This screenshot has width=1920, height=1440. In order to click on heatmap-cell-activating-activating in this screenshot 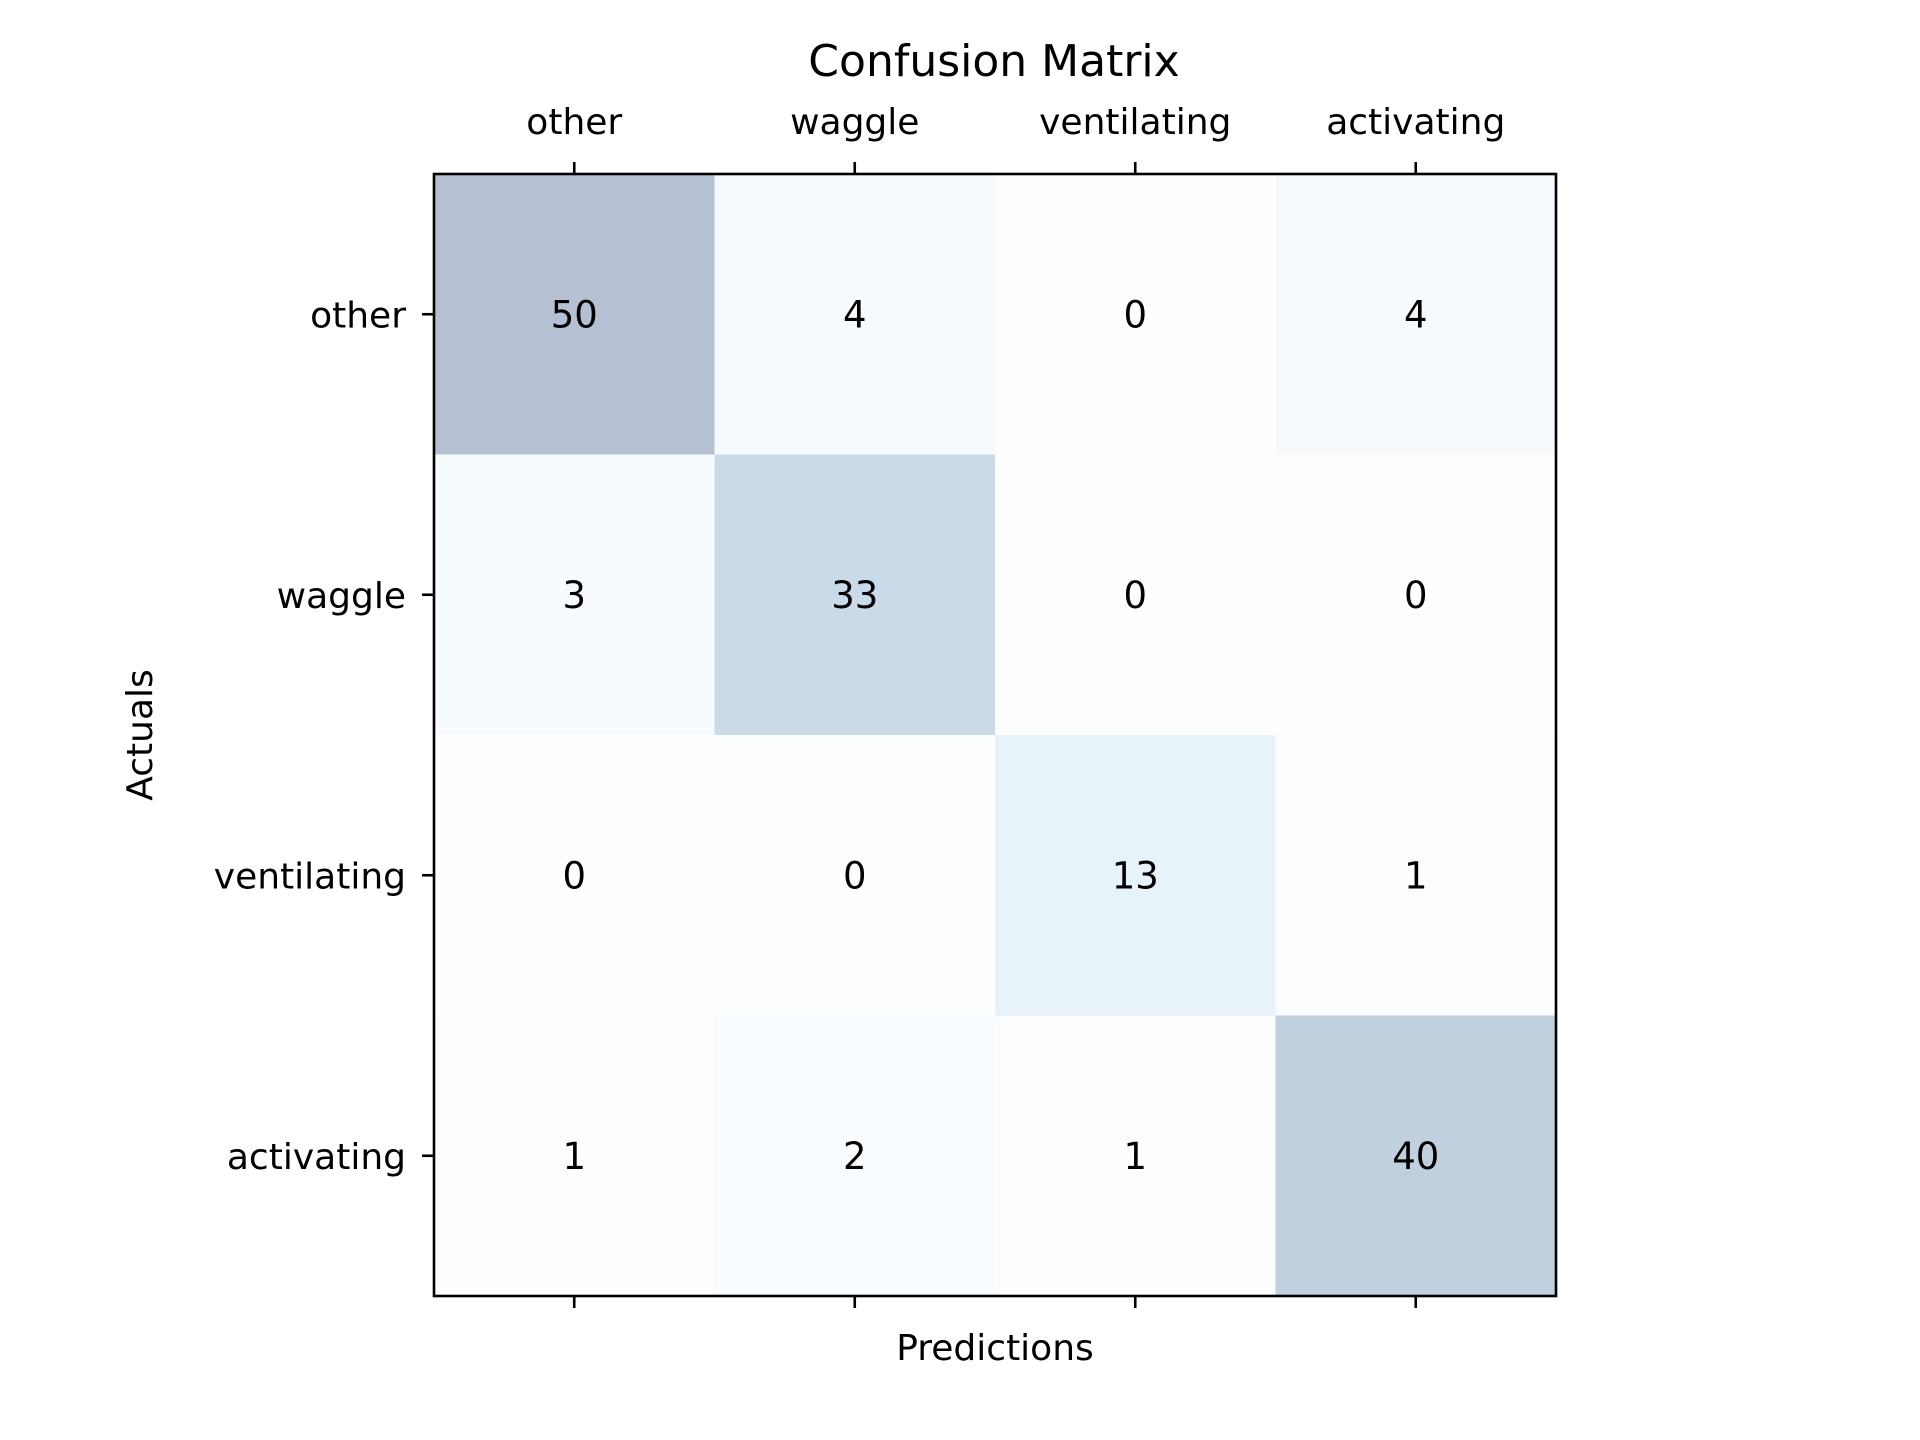, I will do `click(1416, 1156)`.